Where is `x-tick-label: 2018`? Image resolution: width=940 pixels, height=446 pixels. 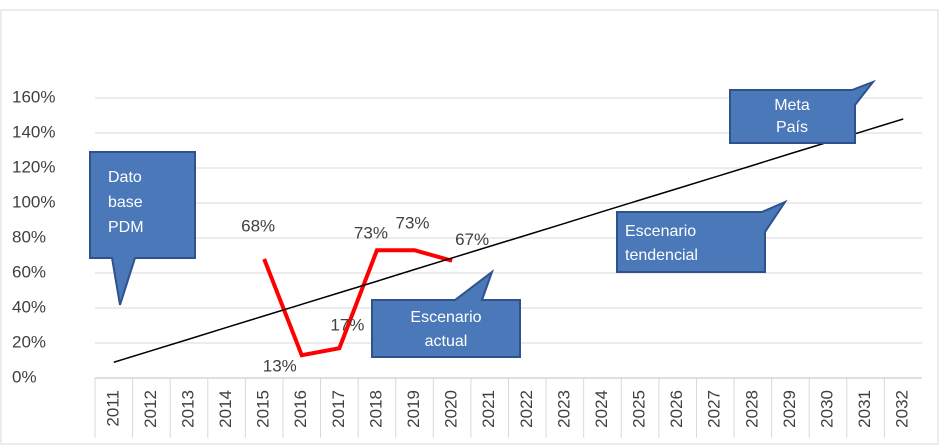
x-tick-label: 2018 is located at coordinates (375, 409).